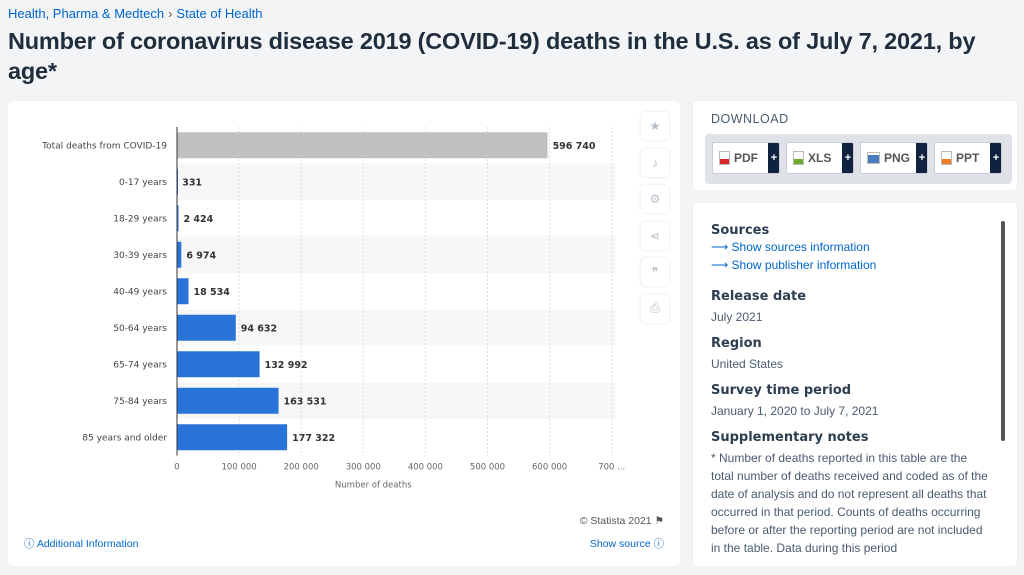 The width and height of the screenshot is (1024, 575). I want to click on data-label: 177 322, so click(313, 438).